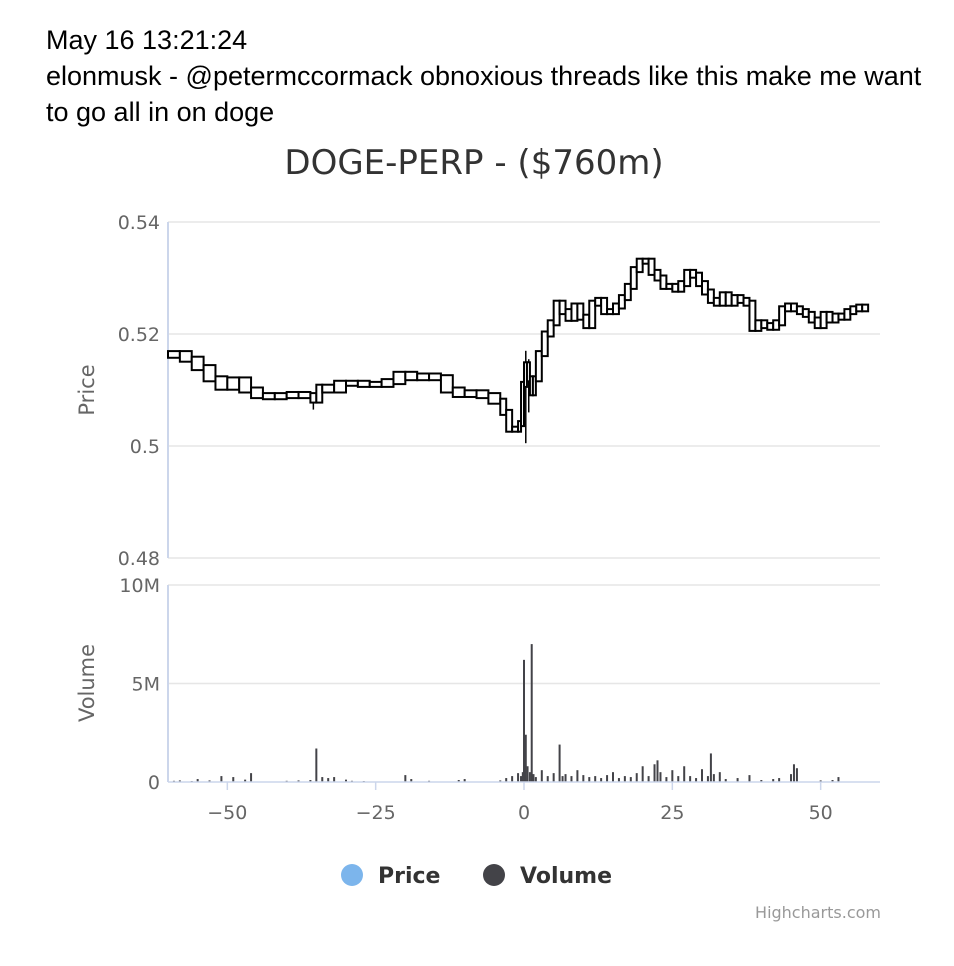  I want to click on x-tick-label: 0, so click(524, 813).